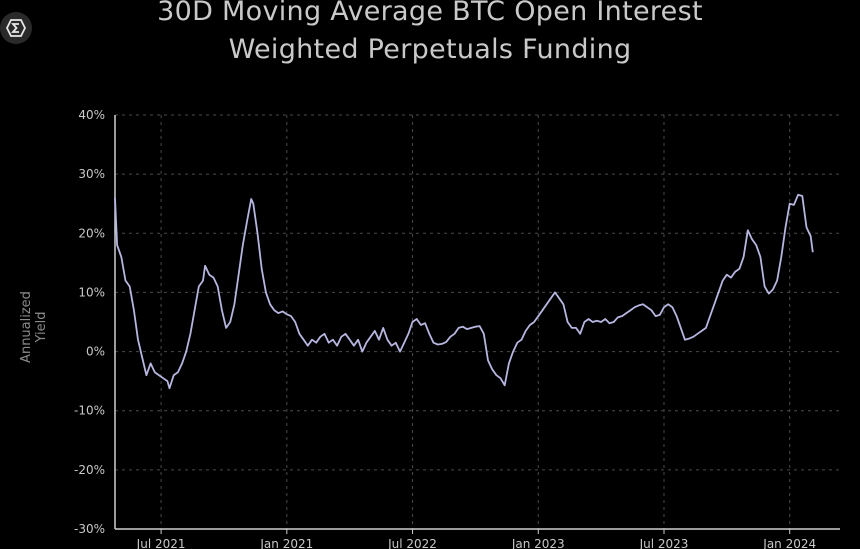  I want to click on y-tick-label: 10%, so click(91, 292).